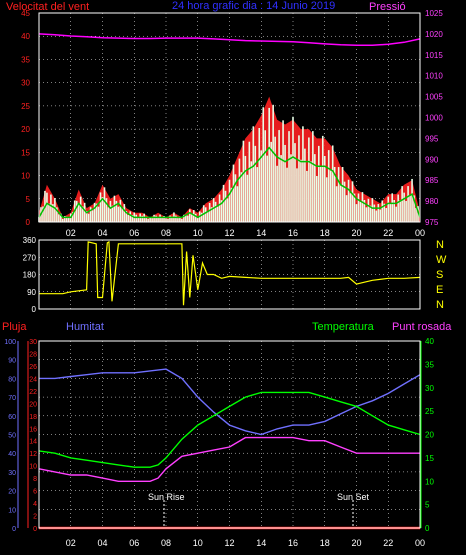 The image size is (466, 555). What do you see at coordinates (12, 492) in the screenshot?
I see `humidity-tick-label: 20` at bounding box center [12, 492].